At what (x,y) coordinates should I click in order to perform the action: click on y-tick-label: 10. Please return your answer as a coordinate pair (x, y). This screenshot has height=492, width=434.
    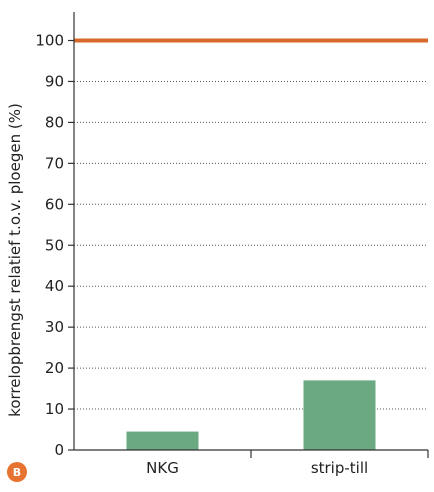
    Looking at the image, I should click on (54, 409).